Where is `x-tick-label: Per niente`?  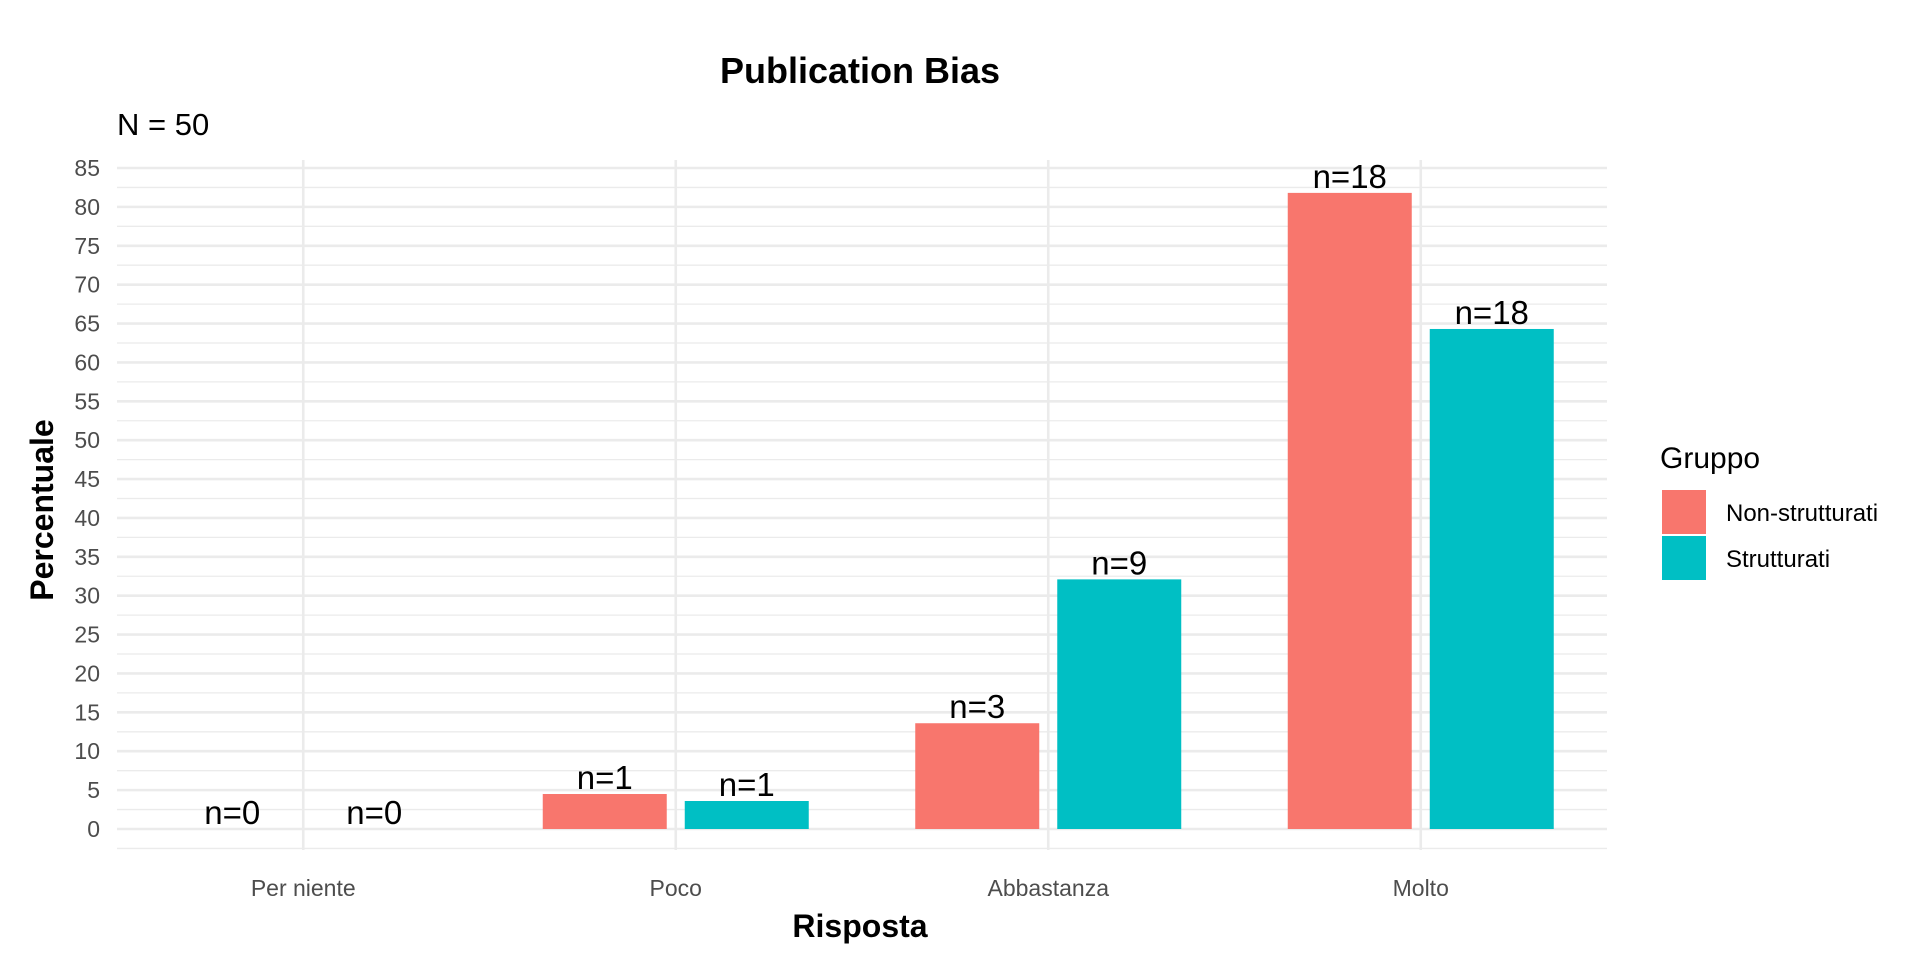 x-tick-label: Per niente is located at coordinates (303, 888).